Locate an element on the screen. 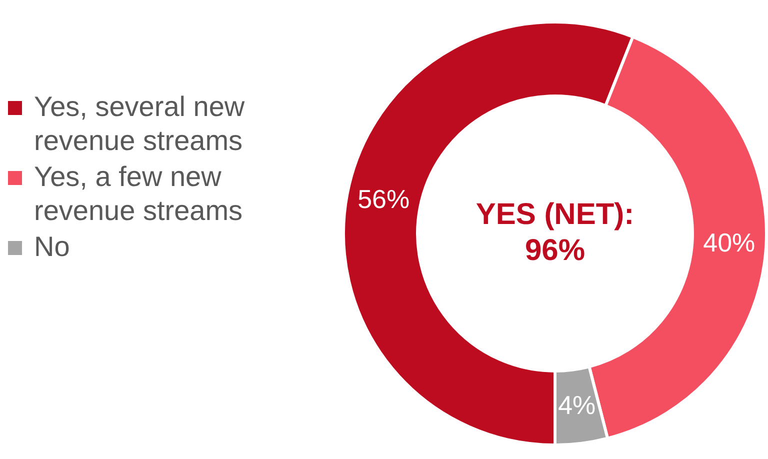 This screenshot has height=459, width=768. legend-label: Yes, several new revenue streams is located at coordinates (140, 124).